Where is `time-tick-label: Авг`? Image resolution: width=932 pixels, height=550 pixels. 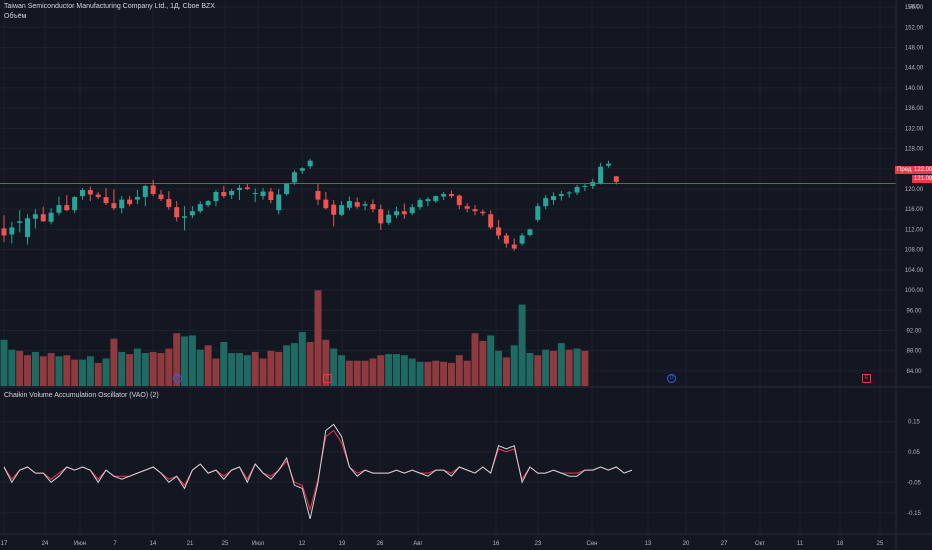 time-tick-label: Авг is located at coordinates (418, 544).